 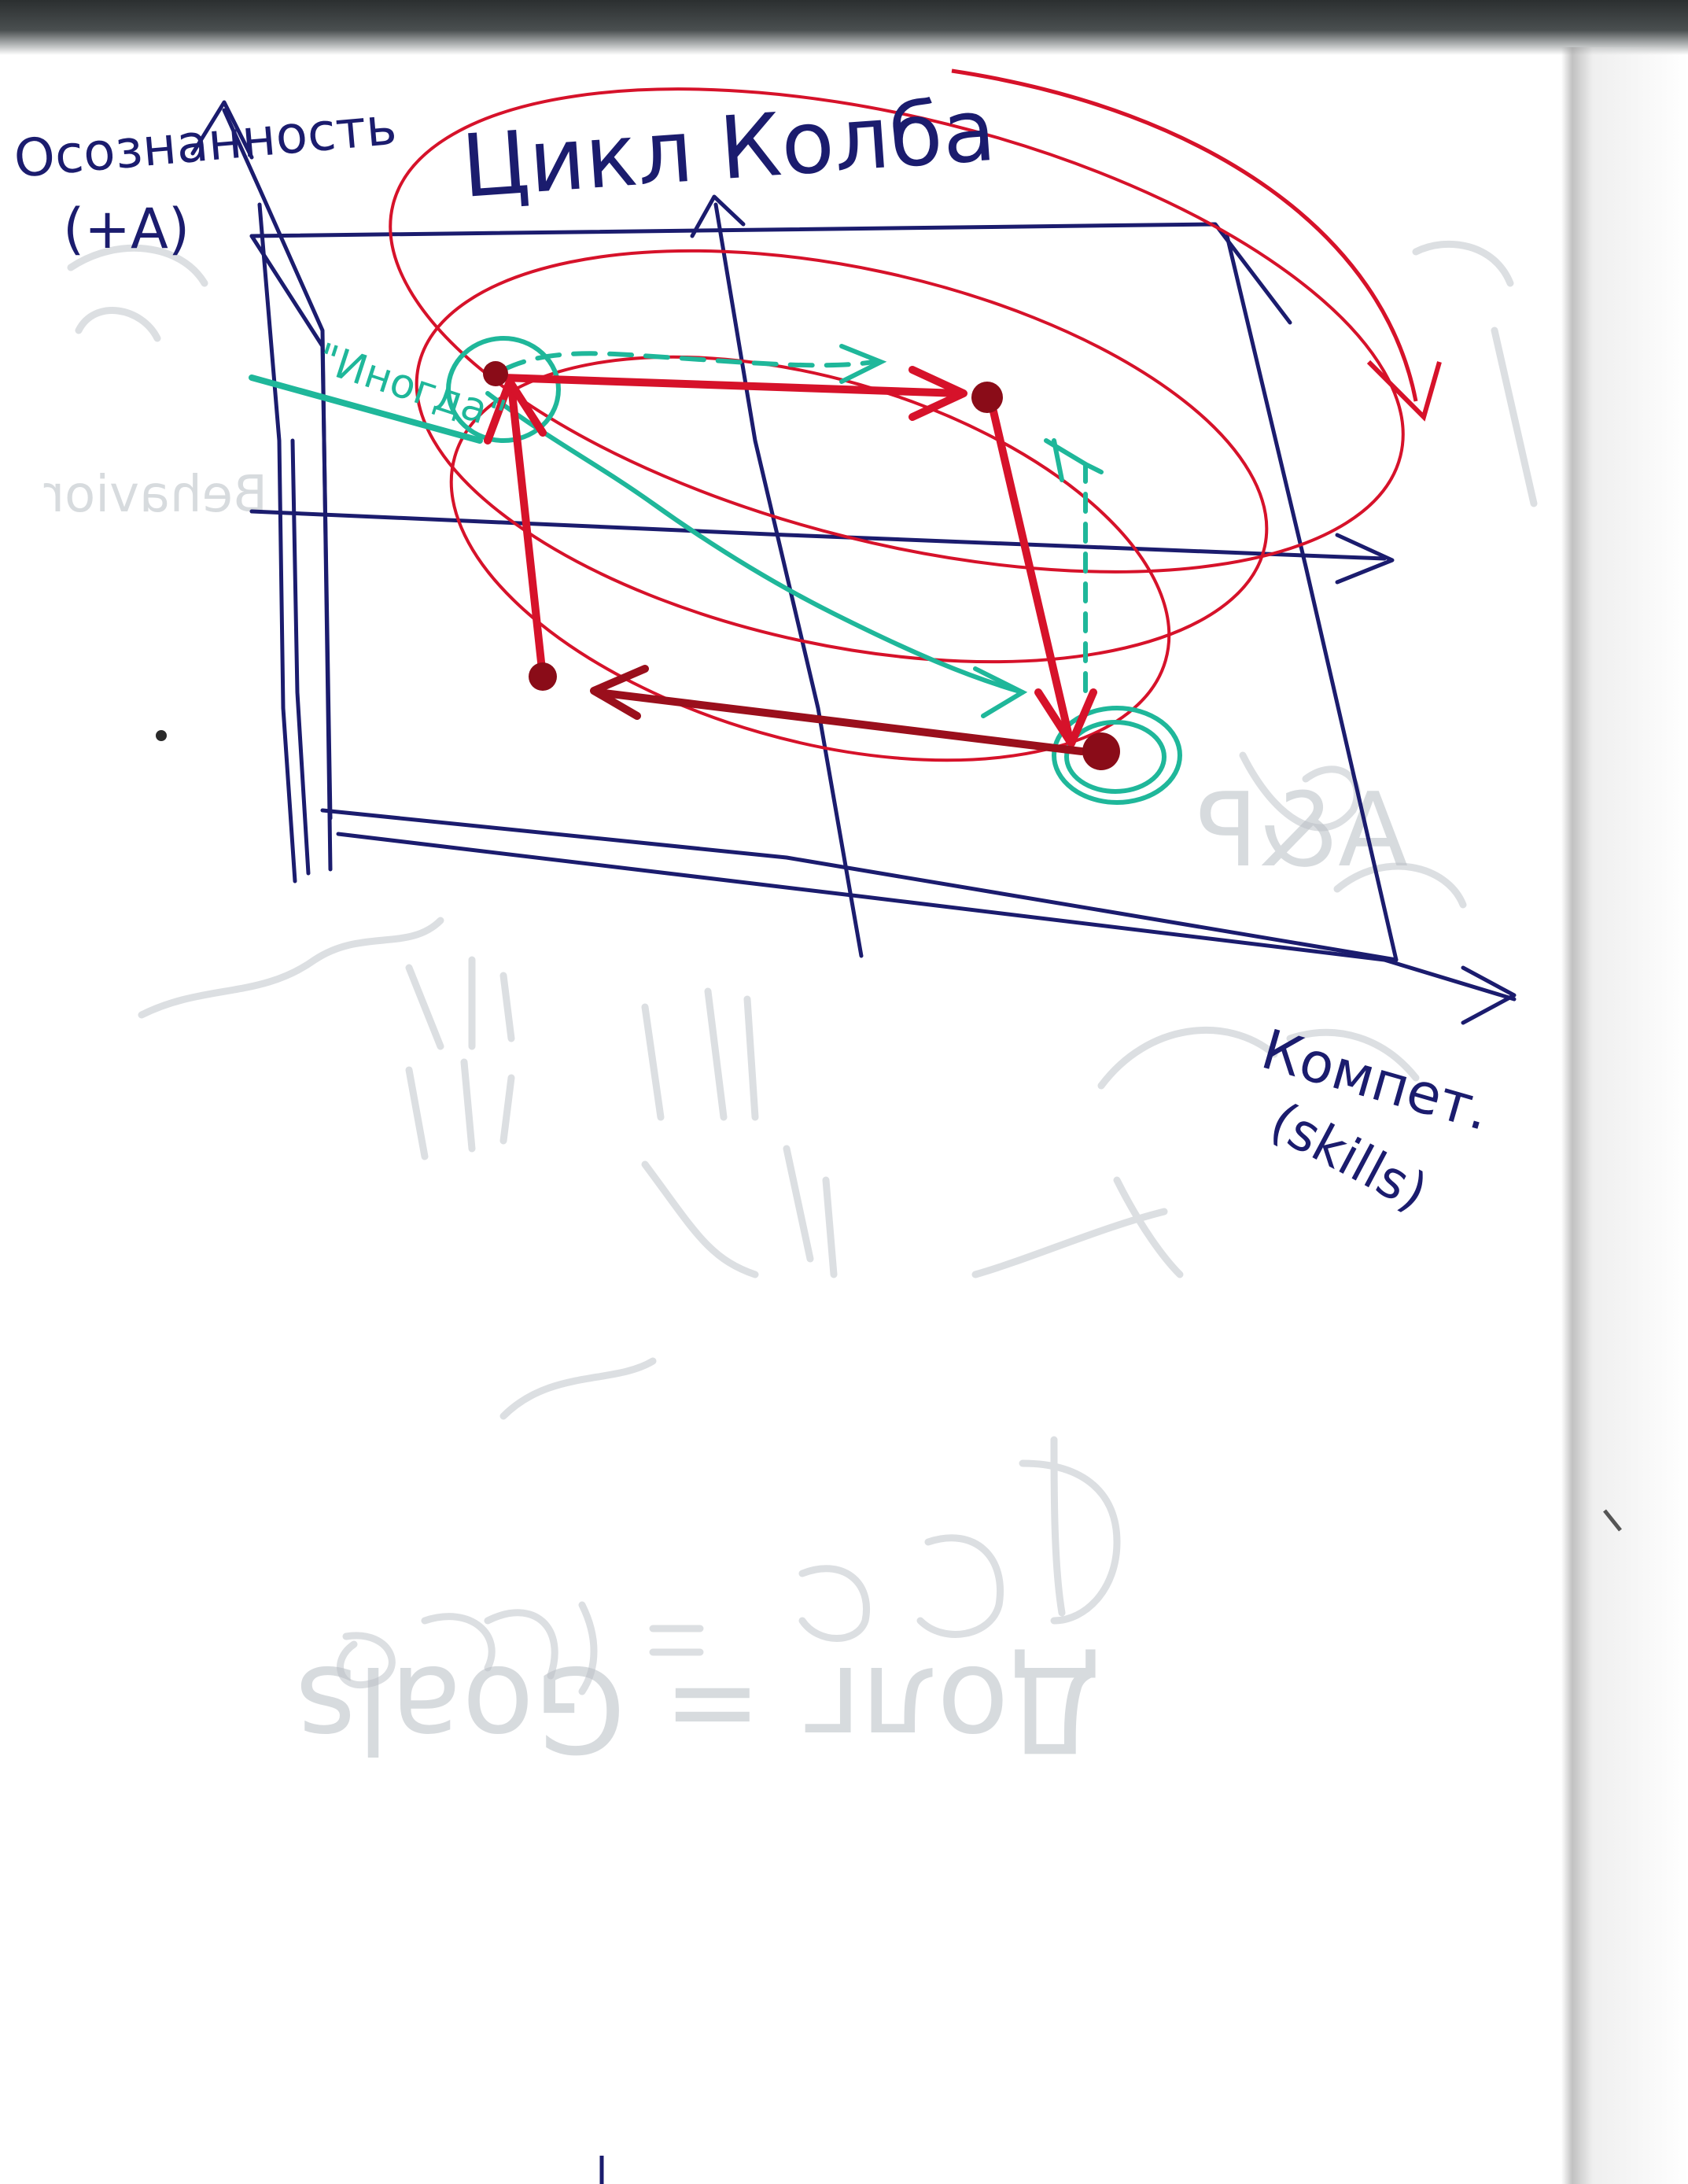 I want to click on plane-bottom-edge, so click(x=859, y=885).